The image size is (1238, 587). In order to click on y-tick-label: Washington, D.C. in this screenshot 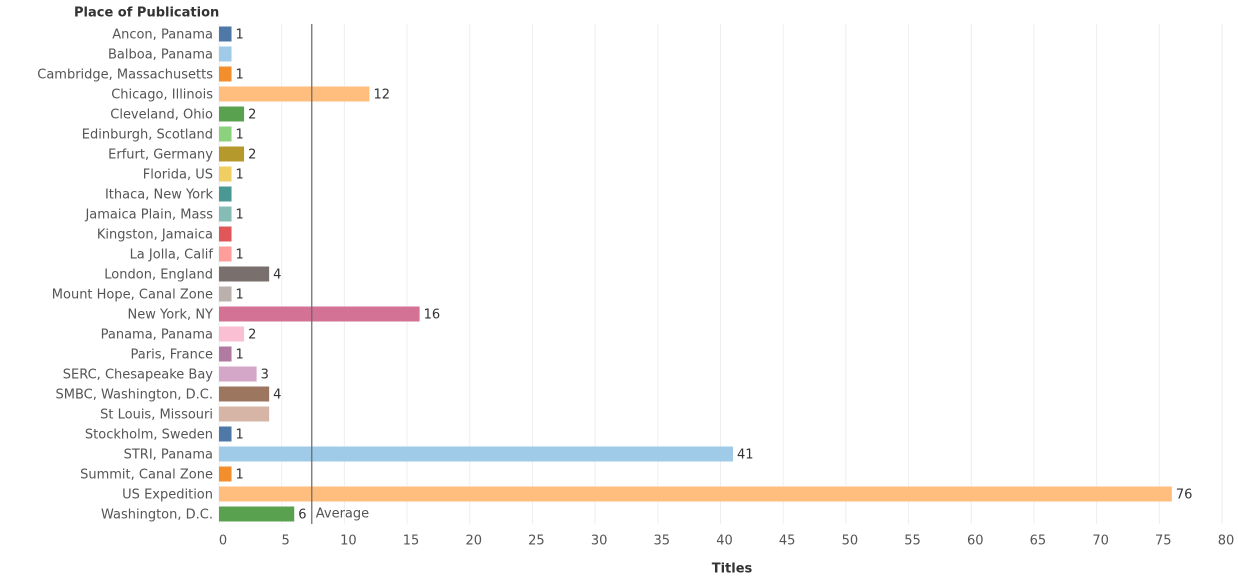, I will do `click(157, 515)`.